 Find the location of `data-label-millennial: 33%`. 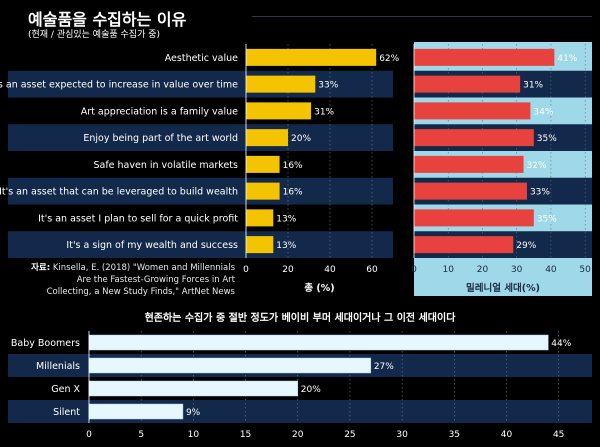

data-label-millennial: 33% is located at coordinates (540, 193).